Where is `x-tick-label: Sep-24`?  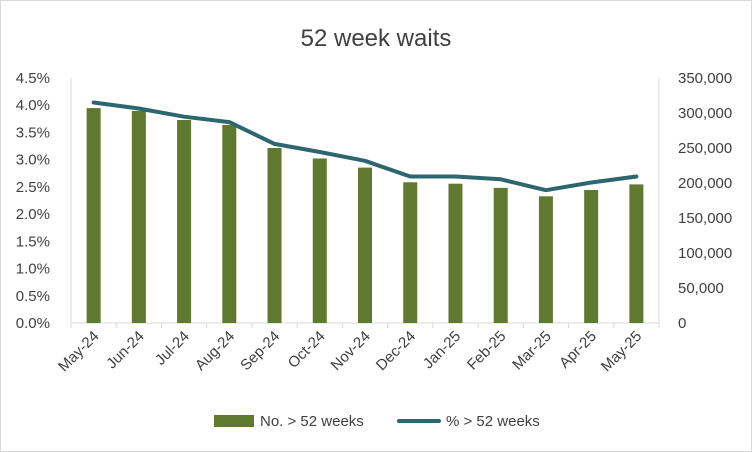
x-tick-label: Sep-24 is located at coordinates (260, 351).